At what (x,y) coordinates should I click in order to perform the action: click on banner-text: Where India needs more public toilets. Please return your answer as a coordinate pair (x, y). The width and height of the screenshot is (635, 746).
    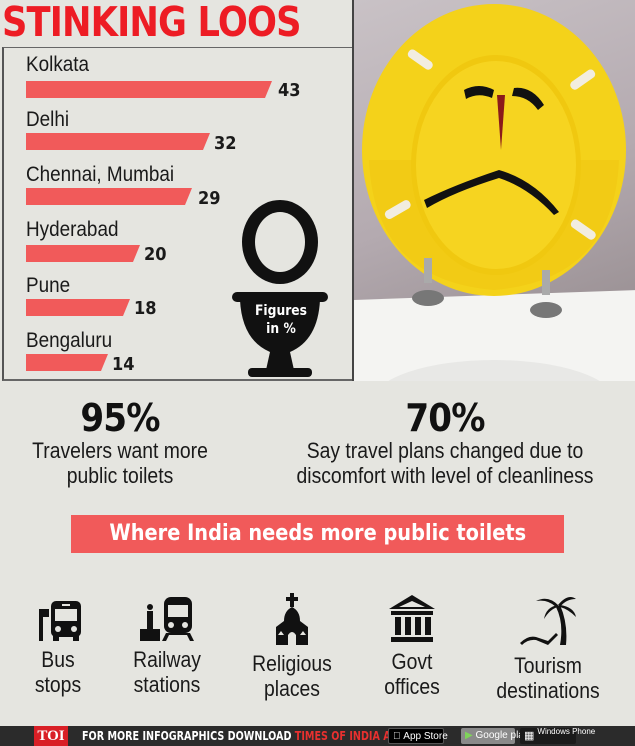
    Looking at the image, I should click on (317, 533).